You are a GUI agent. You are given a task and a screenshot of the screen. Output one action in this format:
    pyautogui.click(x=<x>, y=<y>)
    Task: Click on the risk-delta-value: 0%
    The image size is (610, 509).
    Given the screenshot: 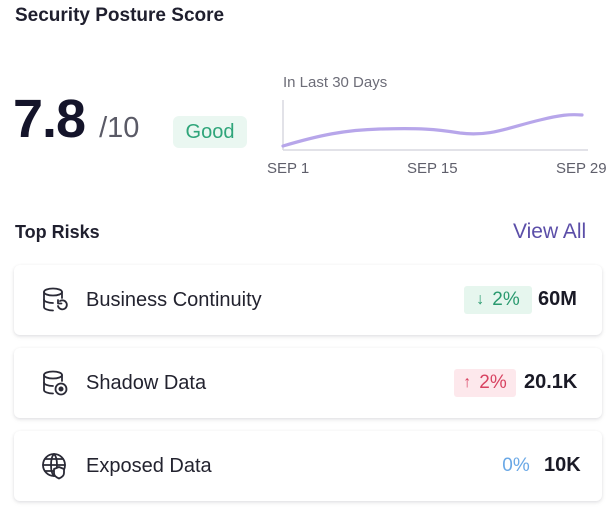 What is the action you would take?
    pyautogui.click(x=516, y=465)
    